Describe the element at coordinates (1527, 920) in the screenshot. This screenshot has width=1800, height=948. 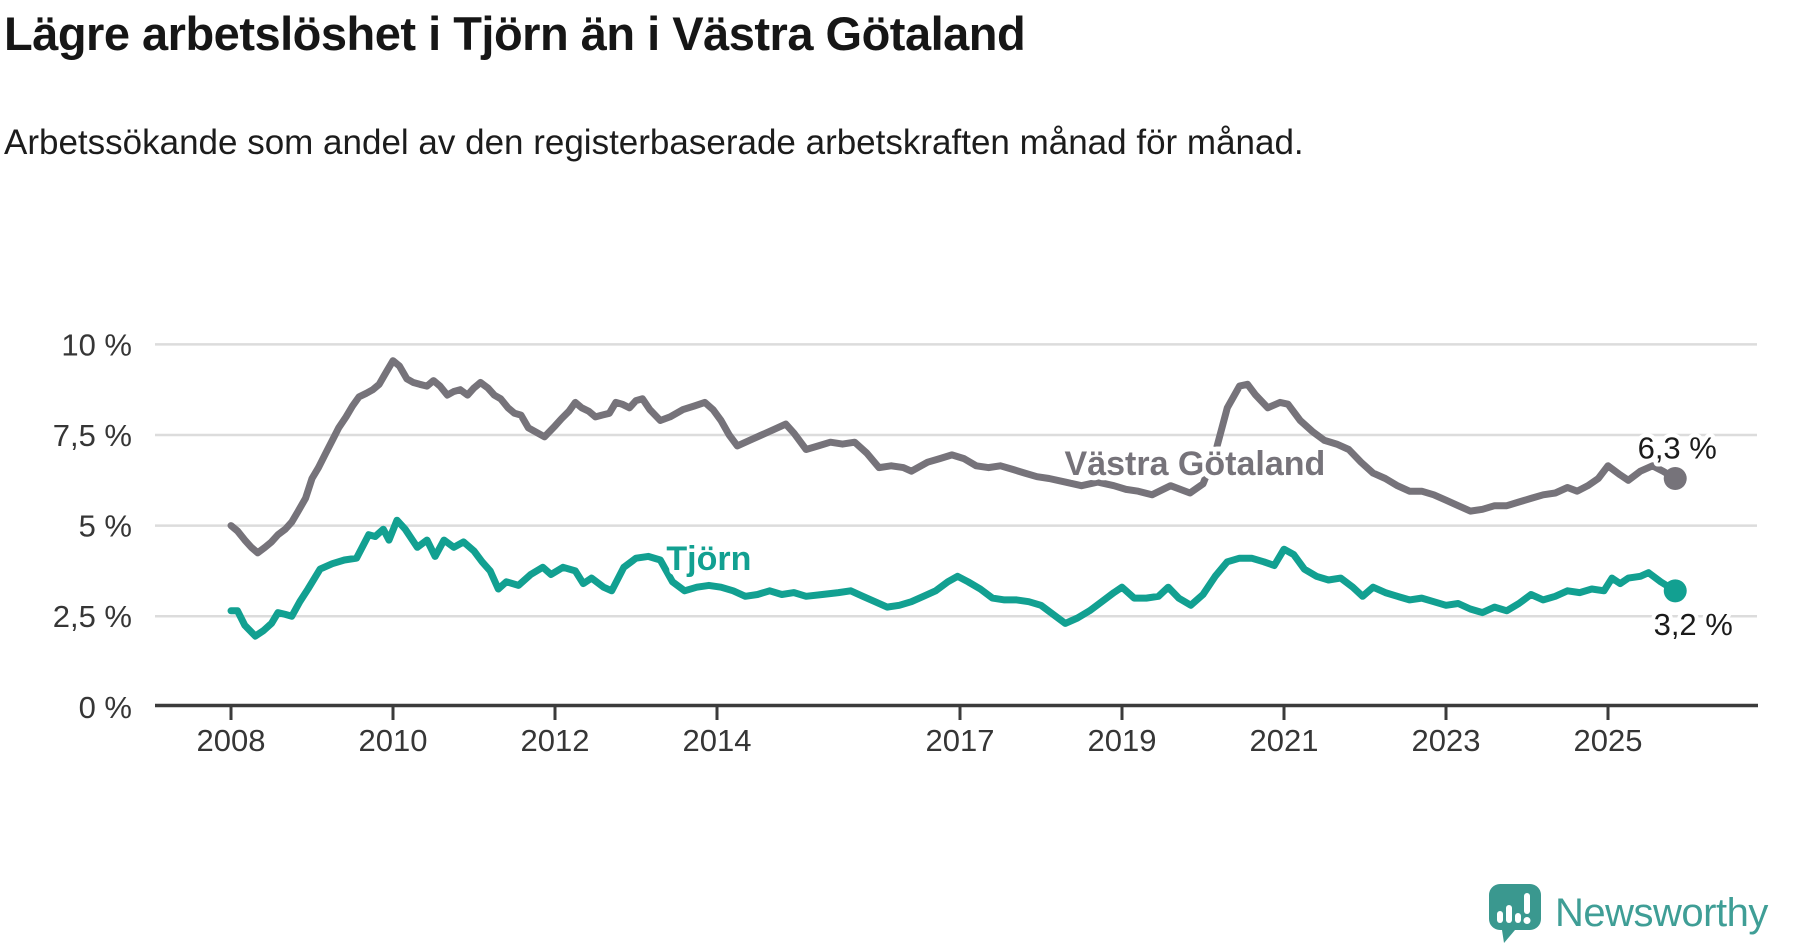
I see `logo-exclamation-dot` at that location.